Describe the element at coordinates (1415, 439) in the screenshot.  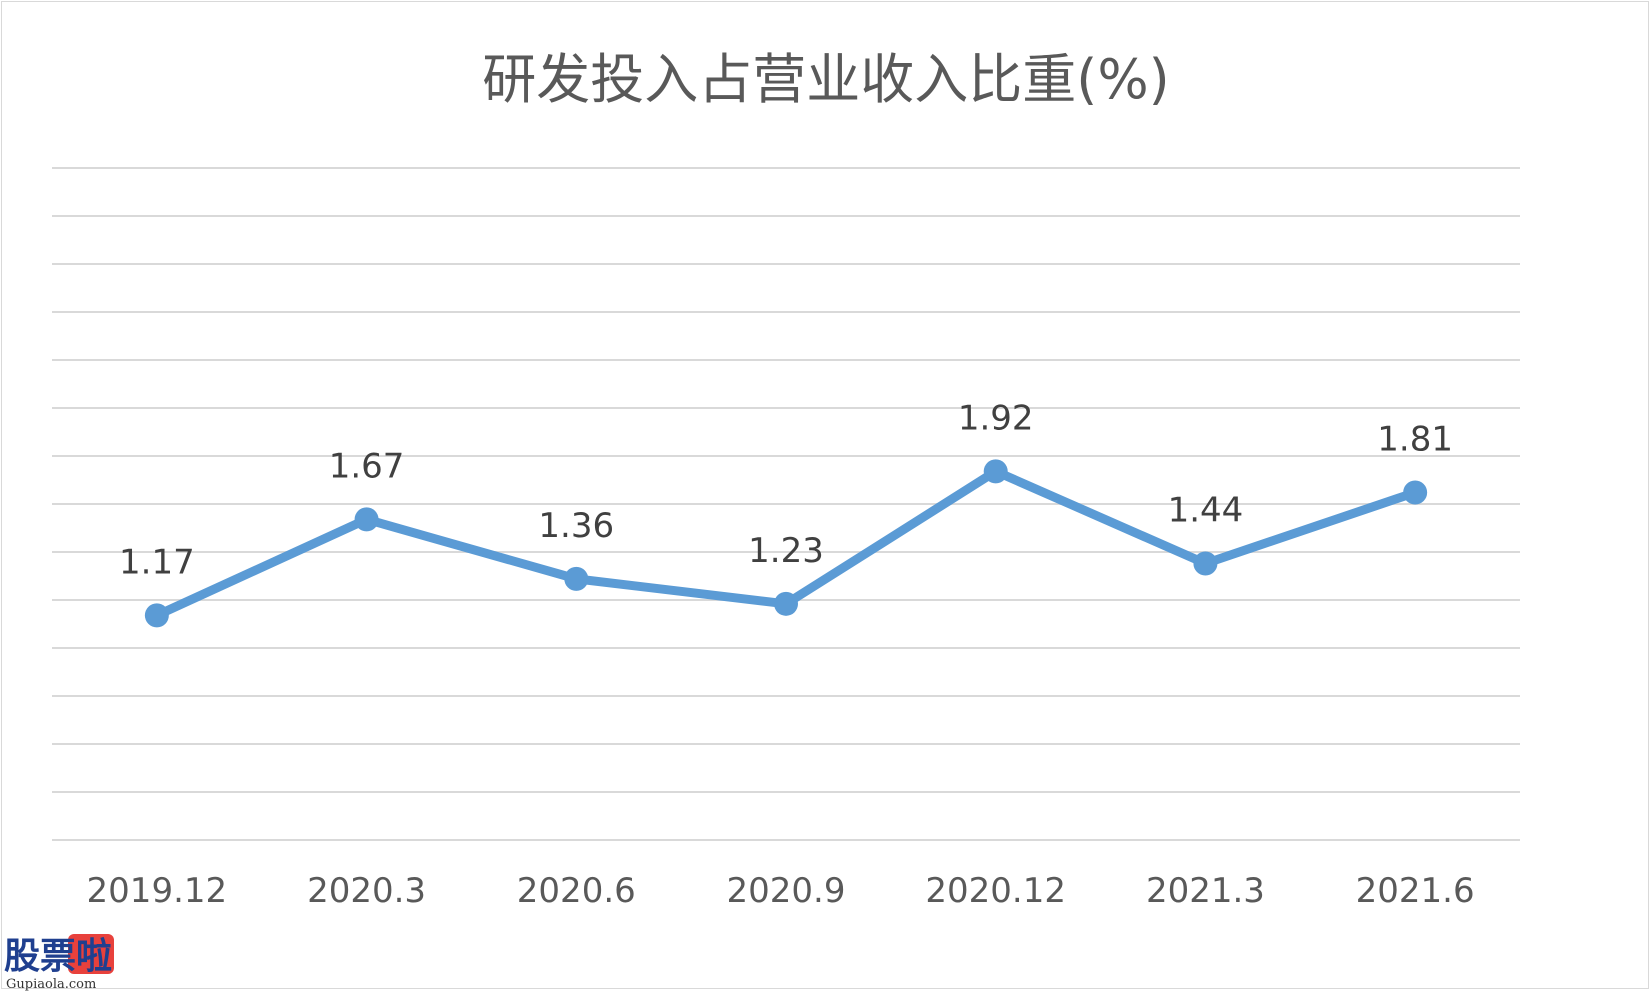
I see `data-label: 1.81` at that location.